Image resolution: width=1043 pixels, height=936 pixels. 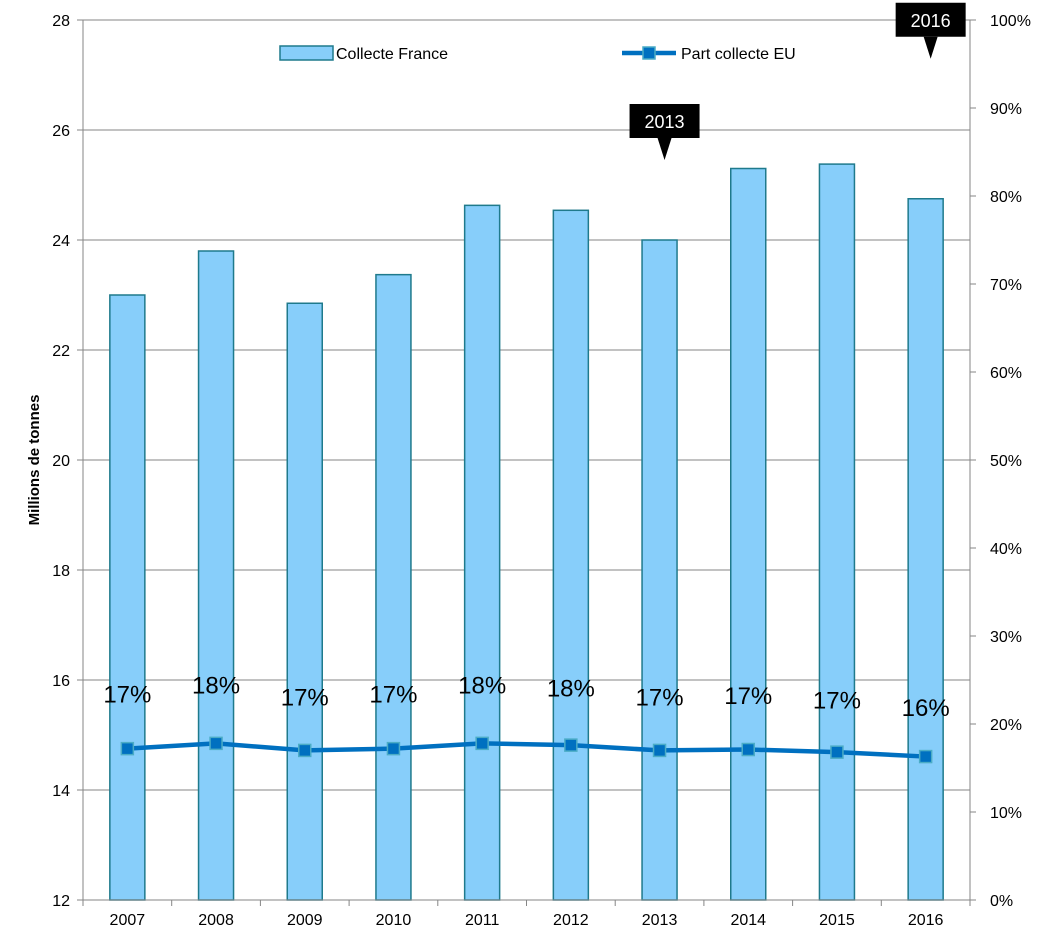 I want to click on right-axis-ticks: 0% 10% 20% 30% 40% 50% 60% 70% 80% 90% 100%, so click(x=1000, y=461).